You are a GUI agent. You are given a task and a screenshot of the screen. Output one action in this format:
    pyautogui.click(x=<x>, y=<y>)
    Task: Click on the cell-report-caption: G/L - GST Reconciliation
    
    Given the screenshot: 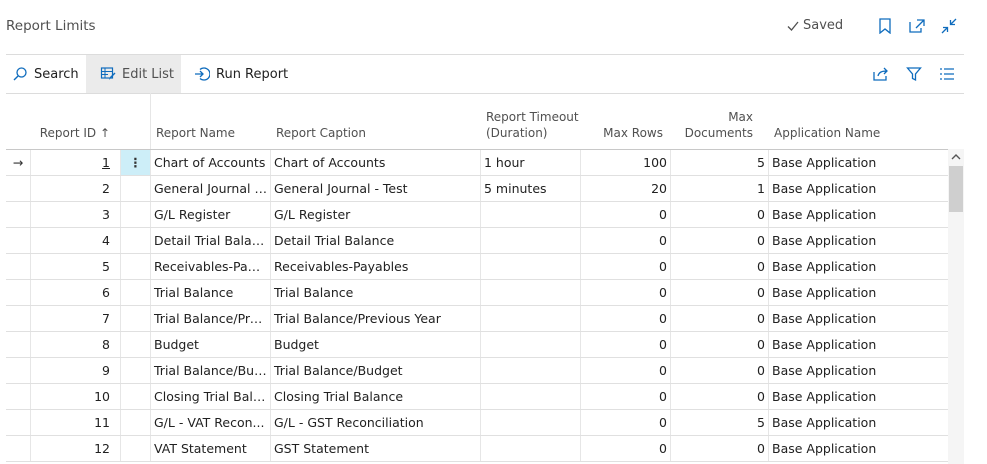 What is the action you would take?
    pyautogui.click(x=375, y=422)
    